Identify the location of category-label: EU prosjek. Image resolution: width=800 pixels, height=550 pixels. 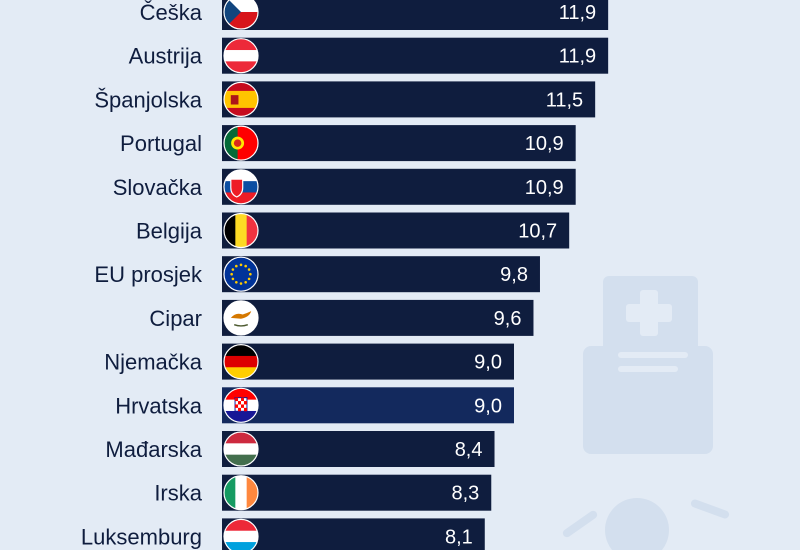
(148, 274).